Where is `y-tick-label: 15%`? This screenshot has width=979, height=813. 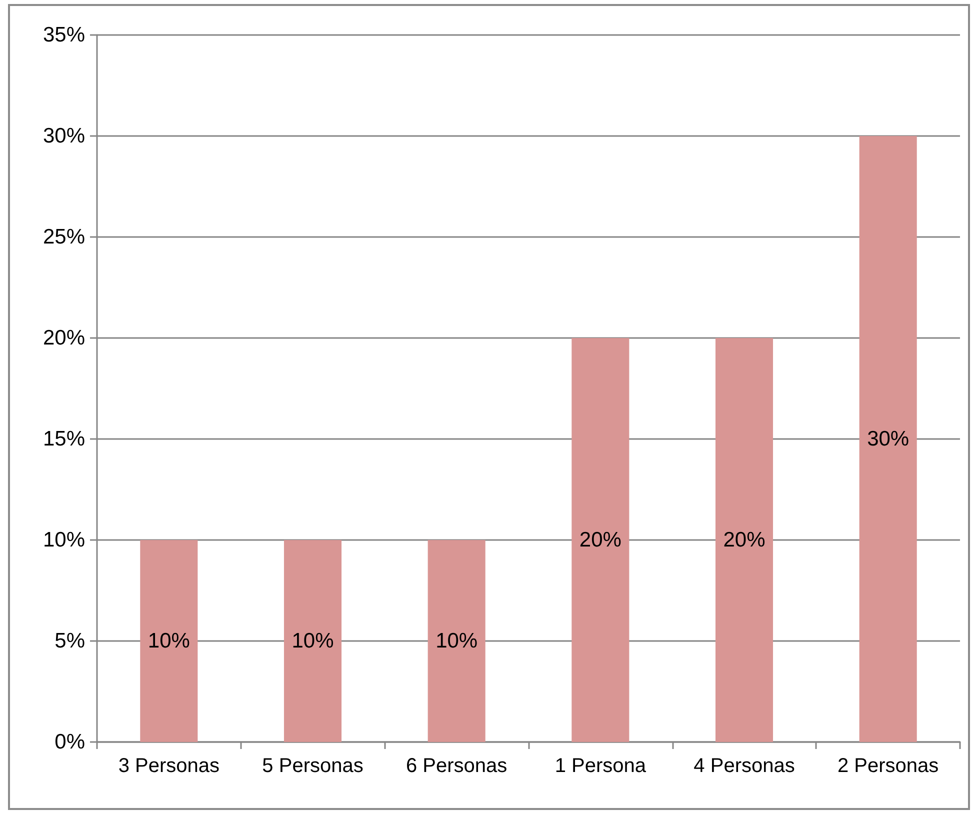 y-tick-label: 15% is located at coordinates (63, 439).